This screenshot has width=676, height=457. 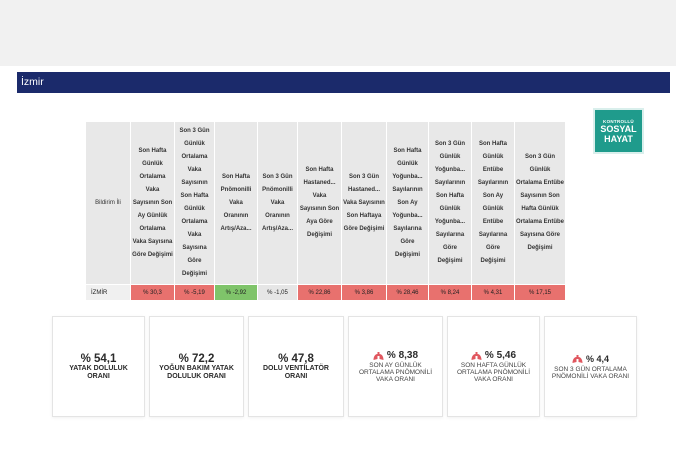 What do you see at coordinates (540, 292) in the screenshot?
I see `table-cell: % 17,15` at bounding box center [540, 292].